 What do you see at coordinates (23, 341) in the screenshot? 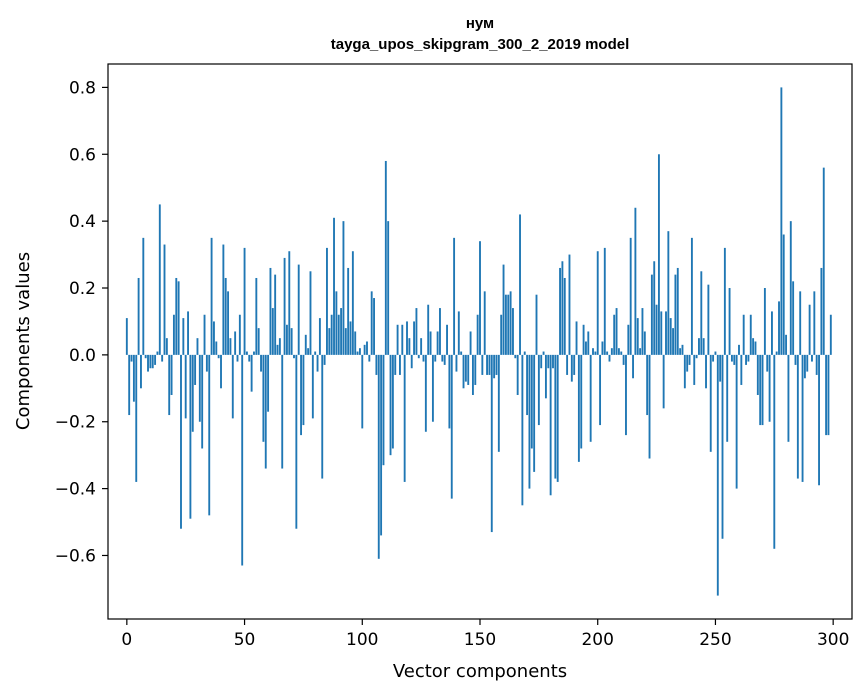
I see `y-axis-label: Components values` at bounding box center [23, 341].